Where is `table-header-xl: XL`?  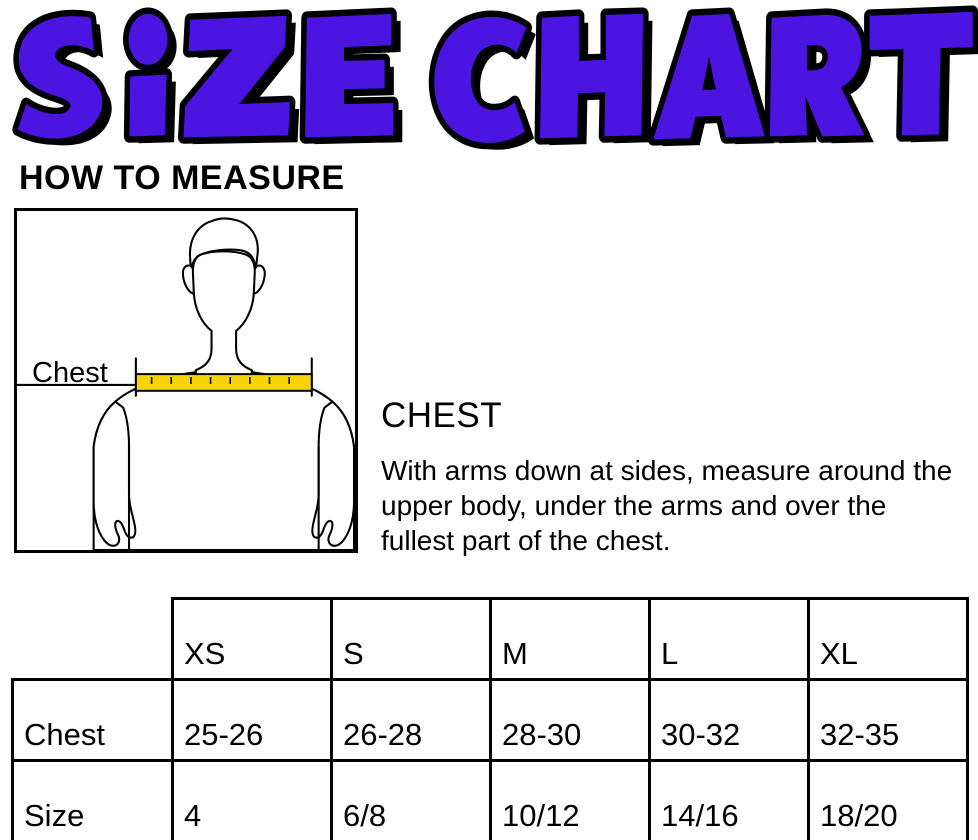 table-header-xl: XL is located at coordinates (888, 639).